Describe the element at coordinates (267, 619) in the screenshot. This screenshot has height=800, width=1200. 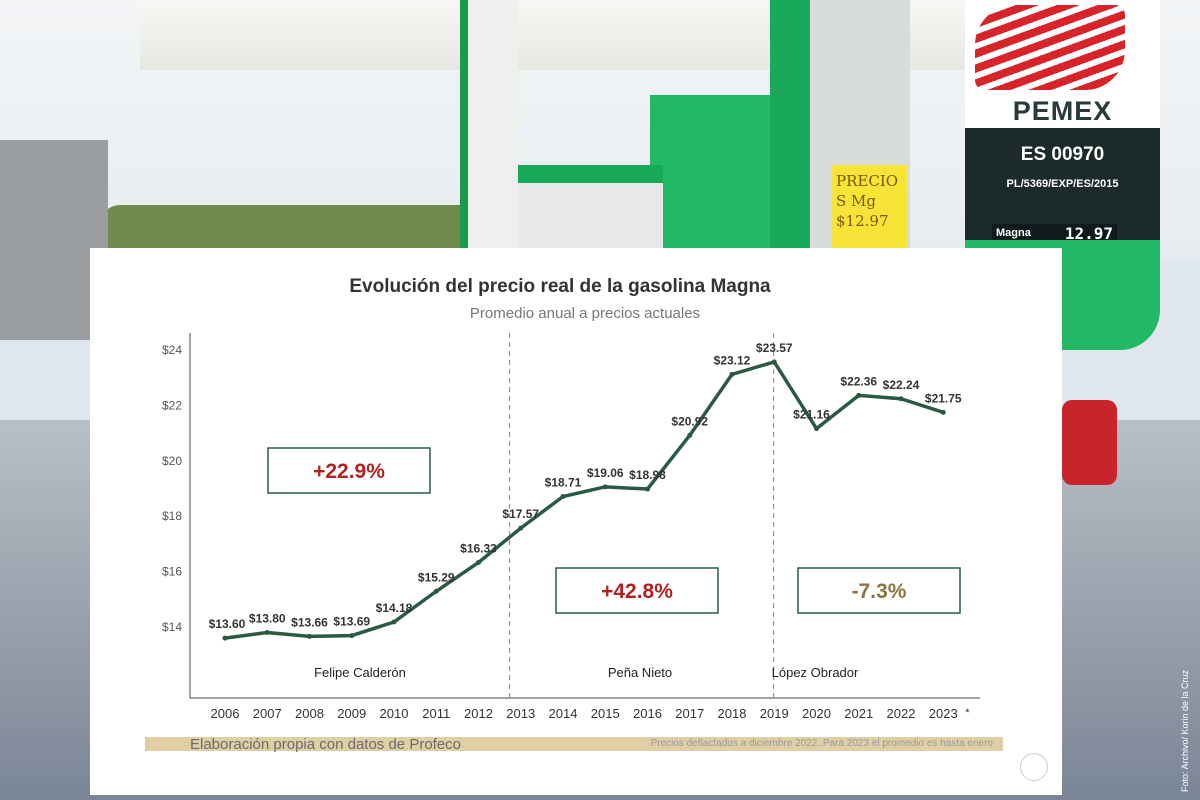
I see `data-label: $13.80` at that location.